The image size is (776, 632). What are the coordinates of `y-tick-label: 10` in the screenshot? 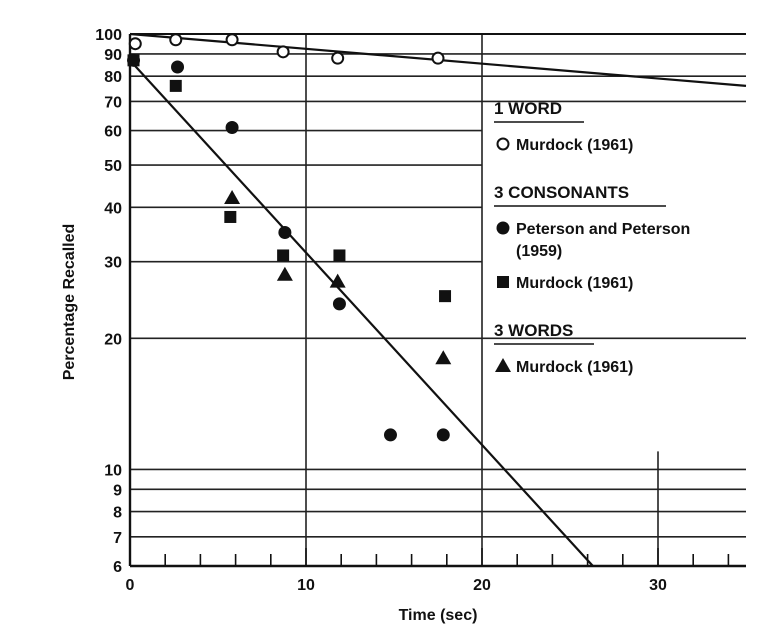 It's located at (113, 470).